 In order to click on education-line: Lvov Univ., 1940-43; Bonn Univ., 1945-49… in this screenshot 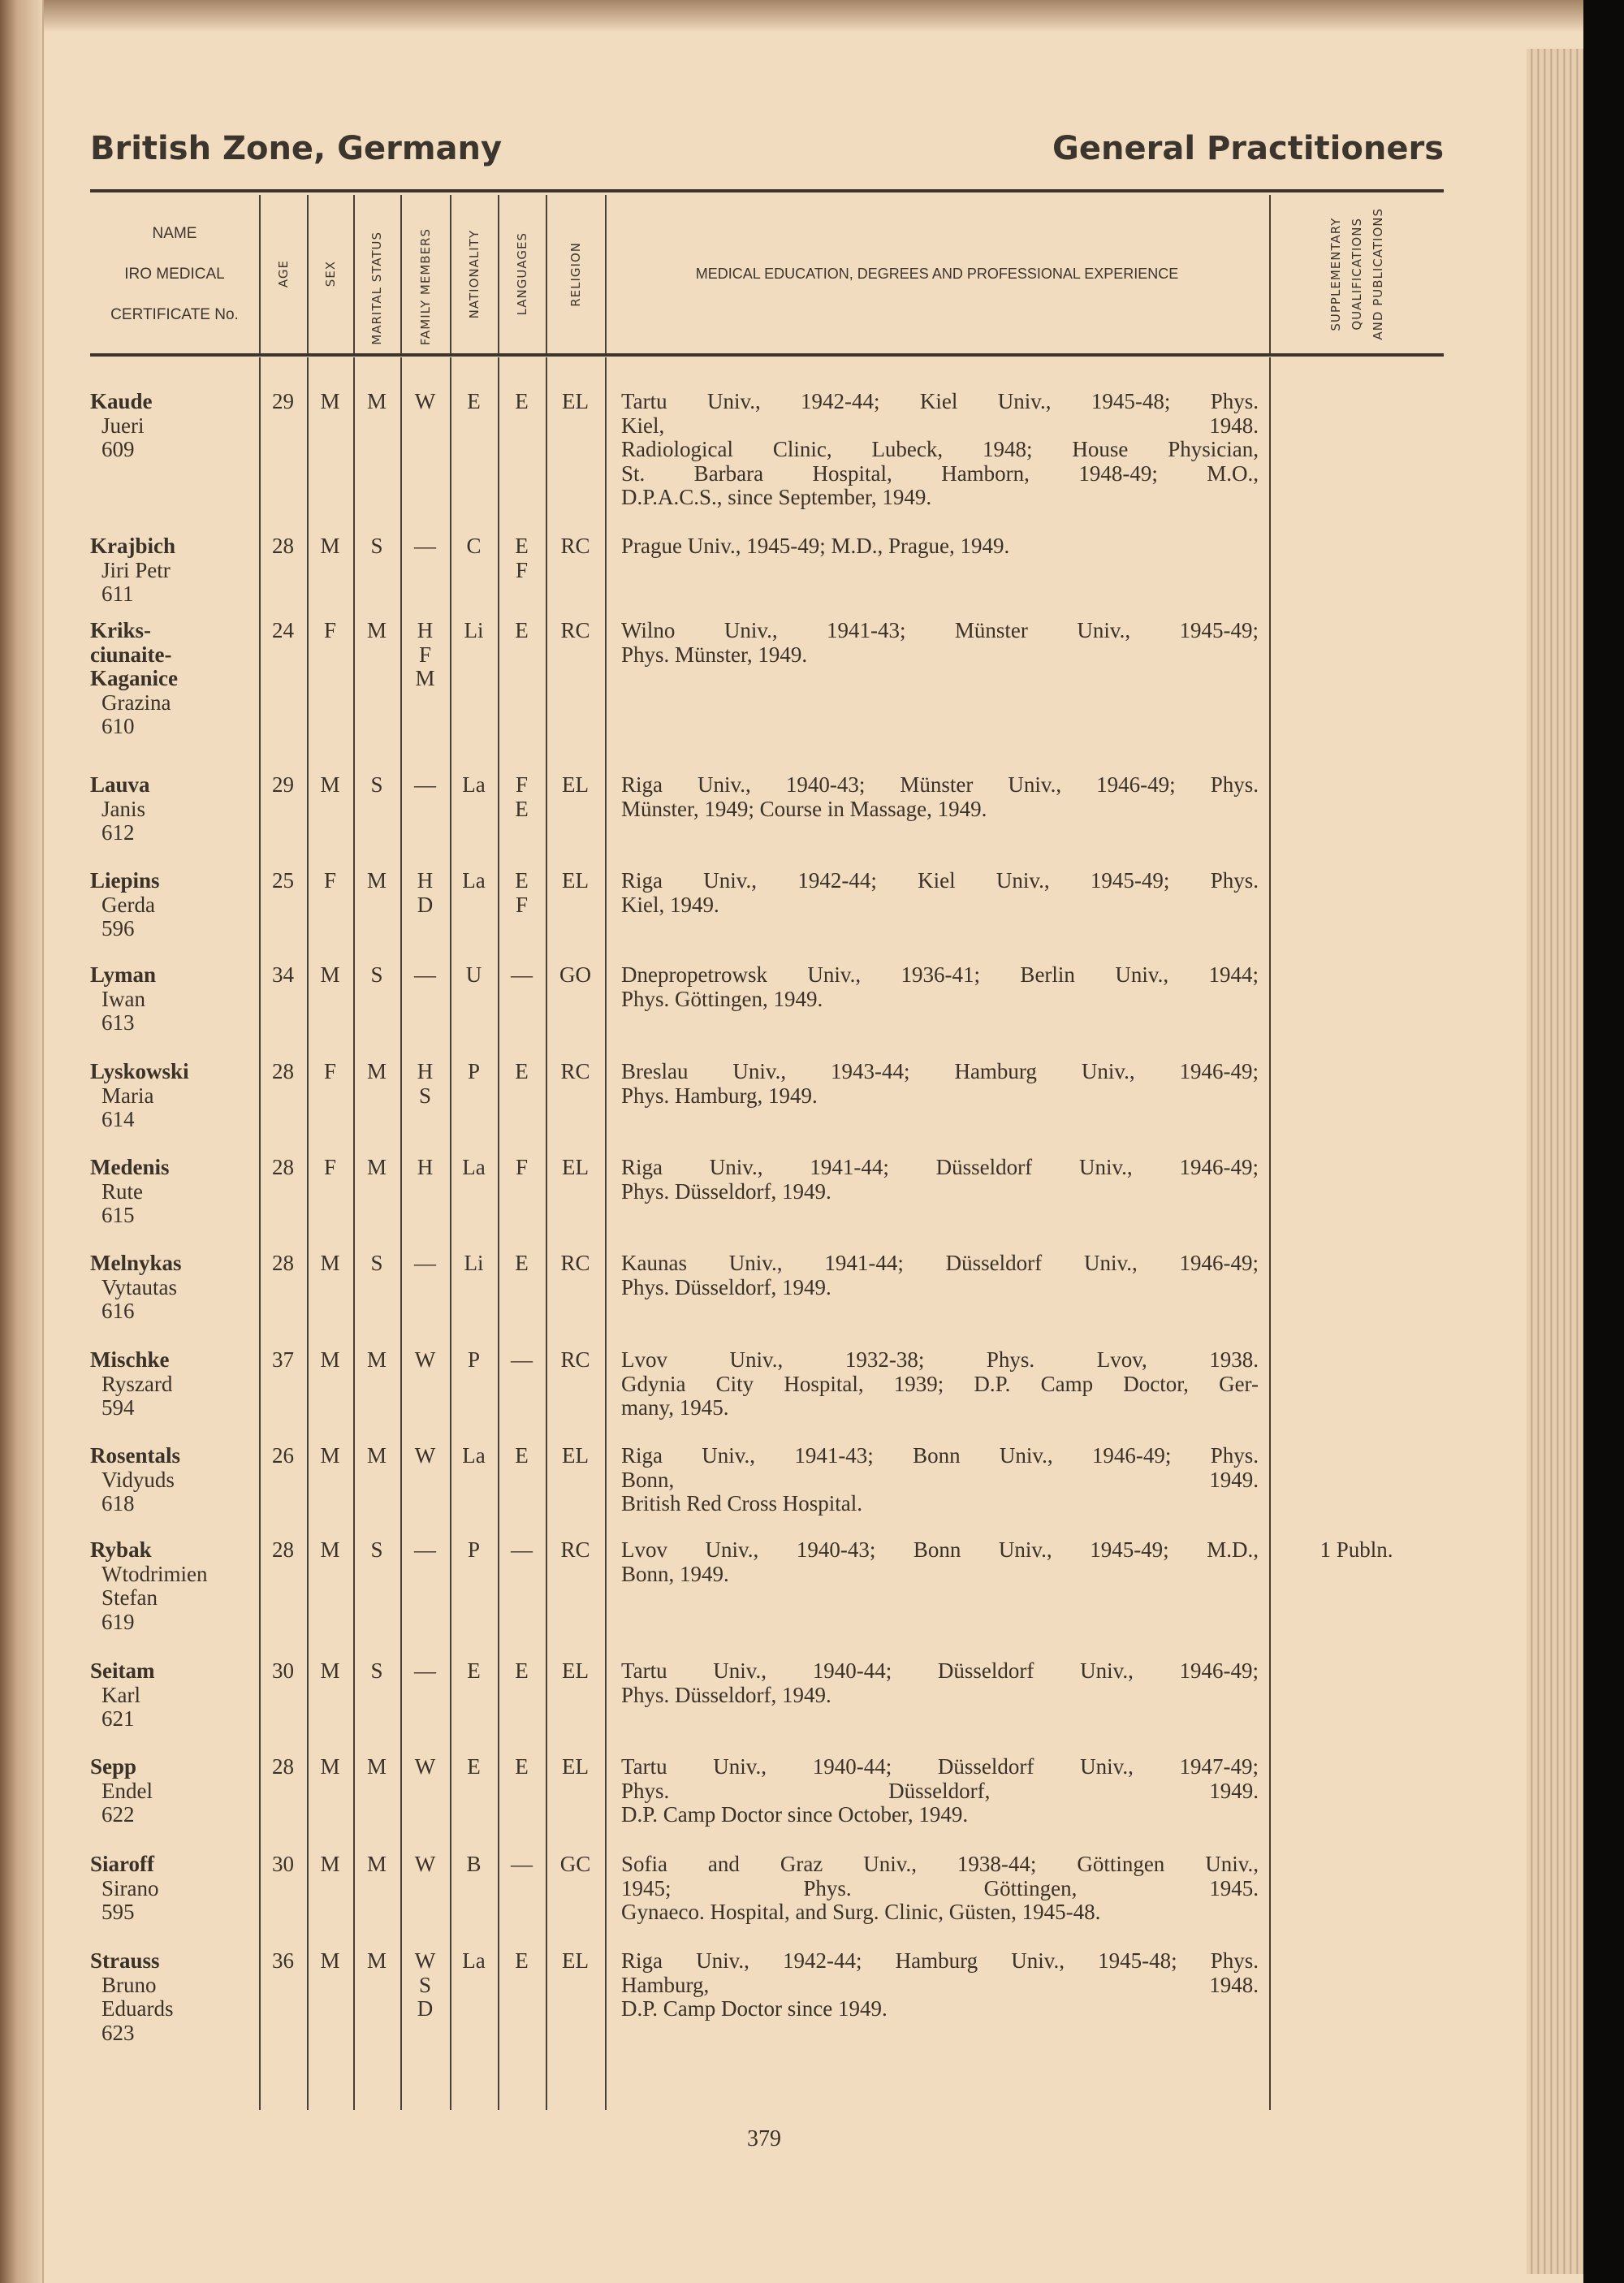, I will do `click(940, 1549)`.